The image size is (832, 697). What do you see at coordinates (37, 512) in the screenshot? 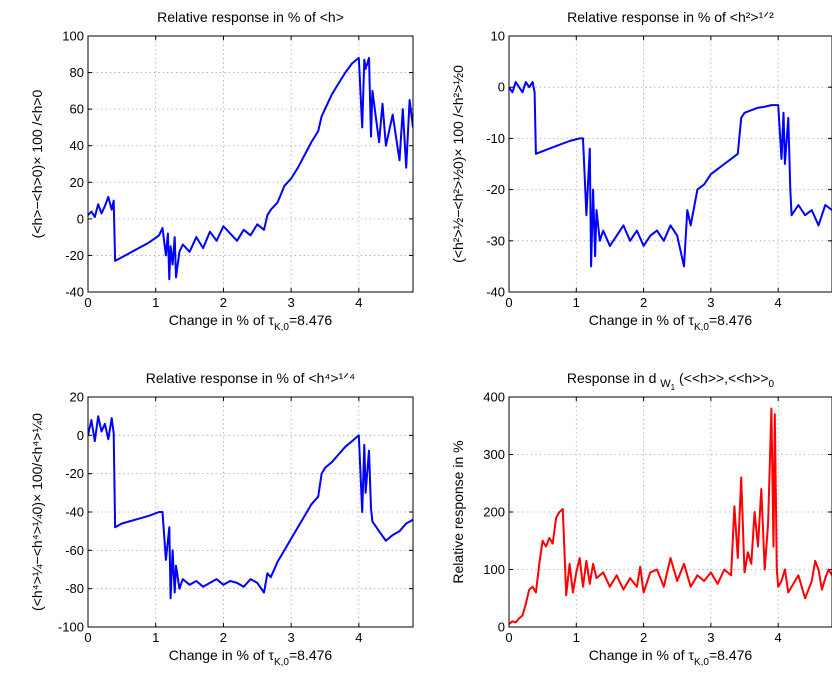
I see `y-axis-label: (<h⁴>¼−<h⁴>¼0)× 100/<h⁴>¼0` at bounding box center [37, 512].